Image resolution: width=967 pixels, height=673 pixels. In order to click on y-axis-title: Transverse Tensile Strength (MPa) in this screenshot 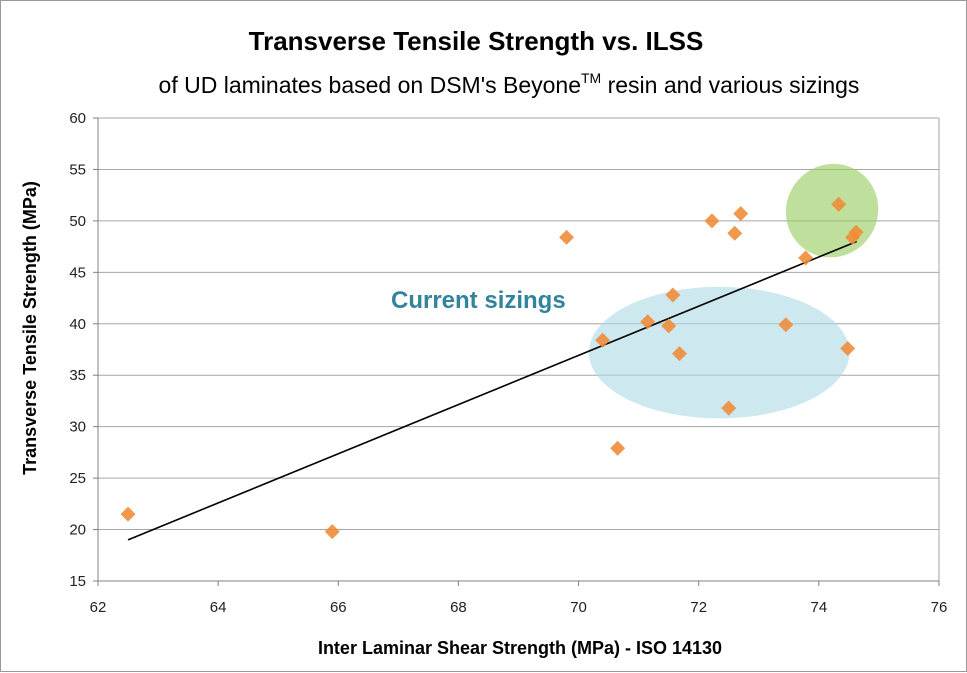, I will do `click(30, 328)`.